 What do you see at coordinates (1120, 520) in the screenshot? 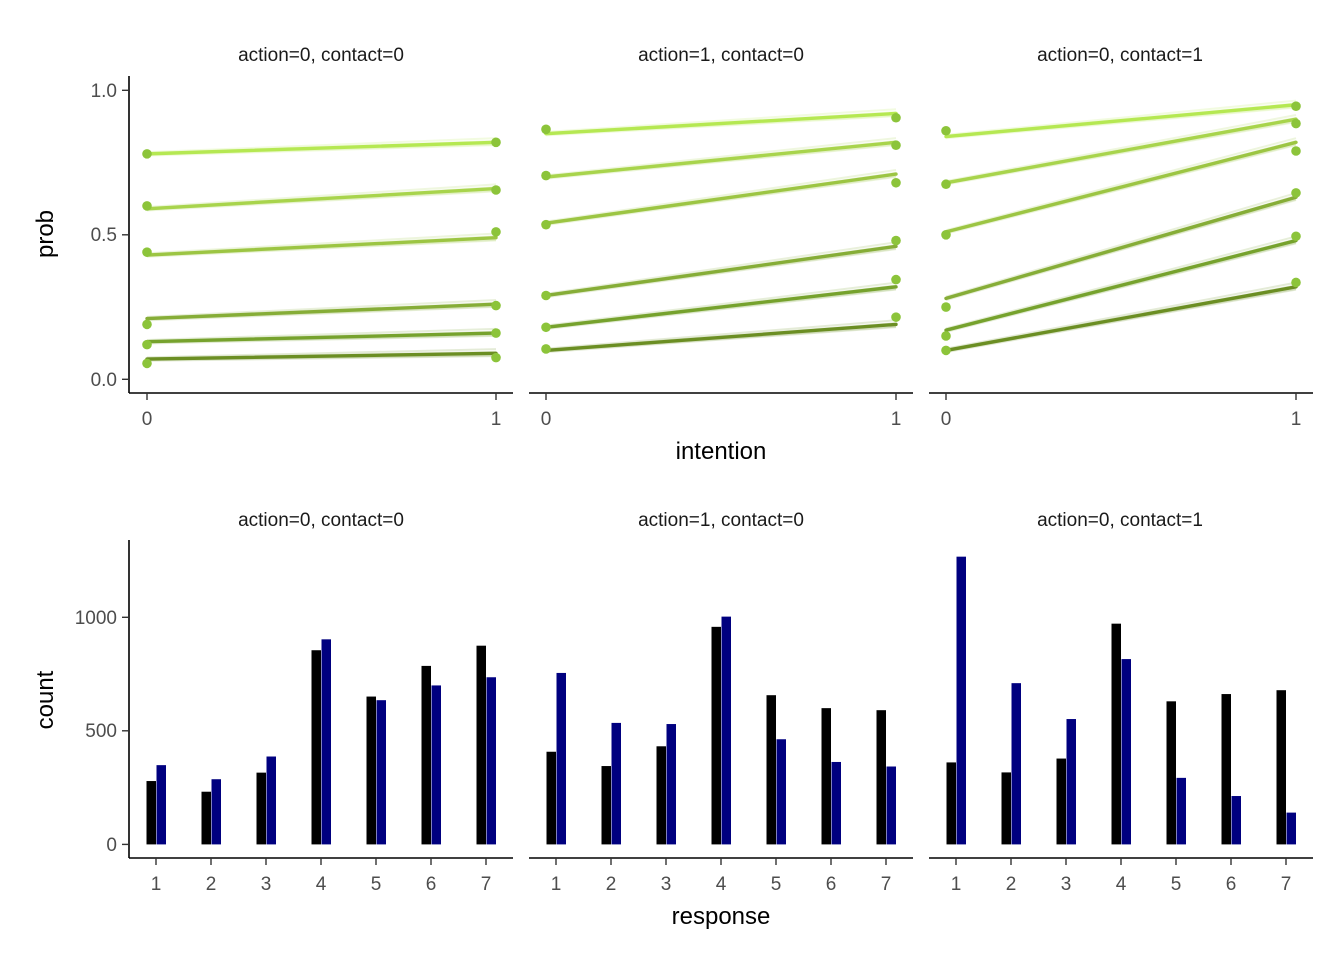
I see `count-strip-3: action=0, contact=1` at bounding box center [1120, 520].